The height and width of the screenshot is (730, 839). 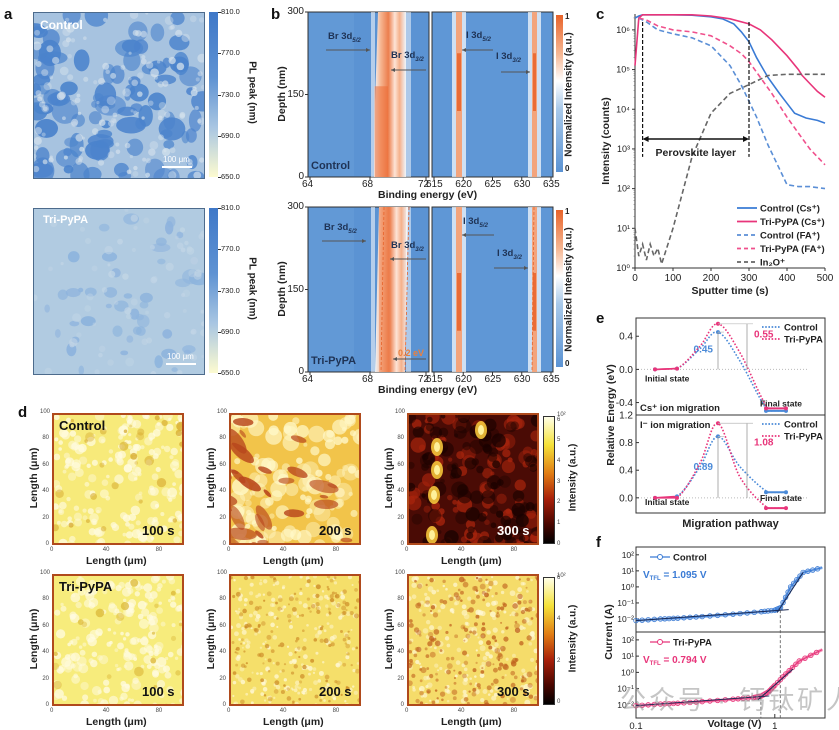 What do you see at coordinates (522, 379) in the screenshot?
I see `x-tick-label: 630` at bounding box center [522, 379].